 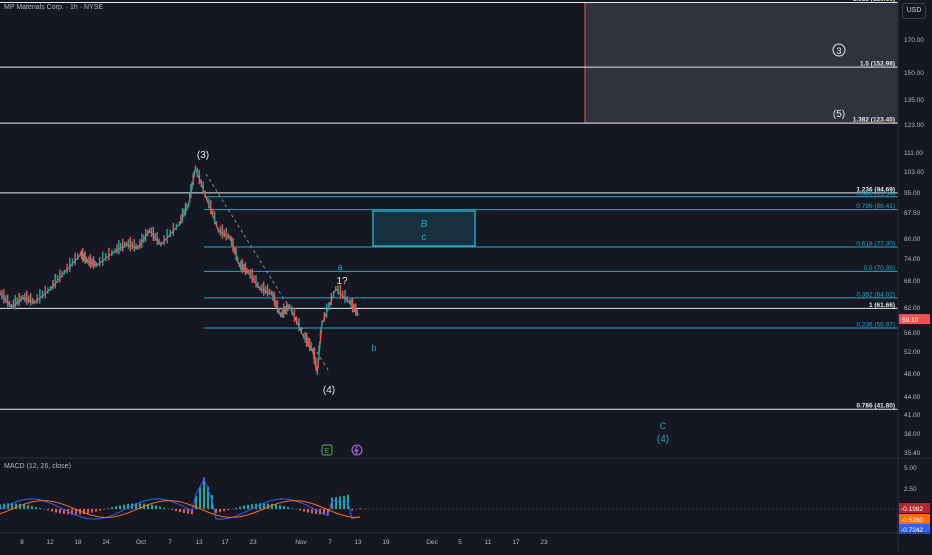 I want to click on wave-label: 3, so click(x=838, y=51).